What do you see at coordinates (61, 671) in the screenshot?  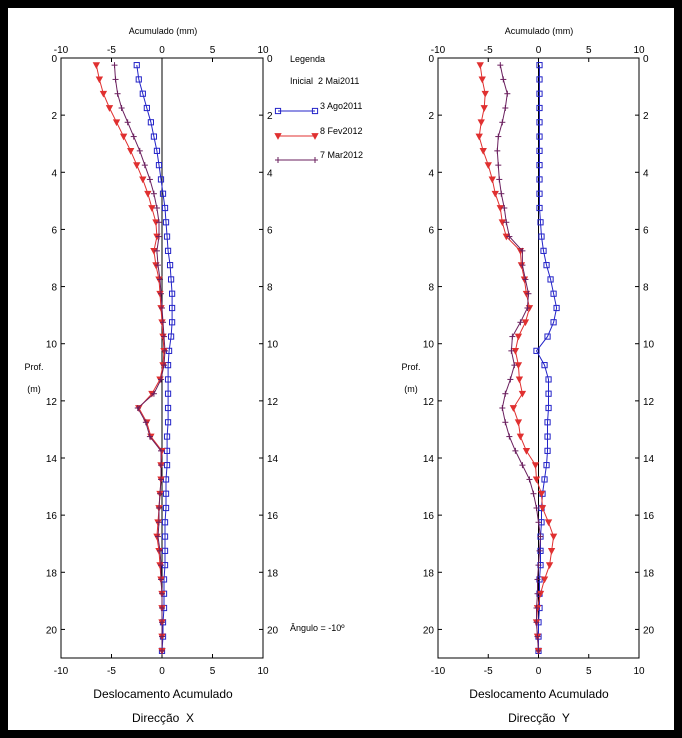 I see `x-xtick-bottom-label: -10` at bounding box center [61, 671].